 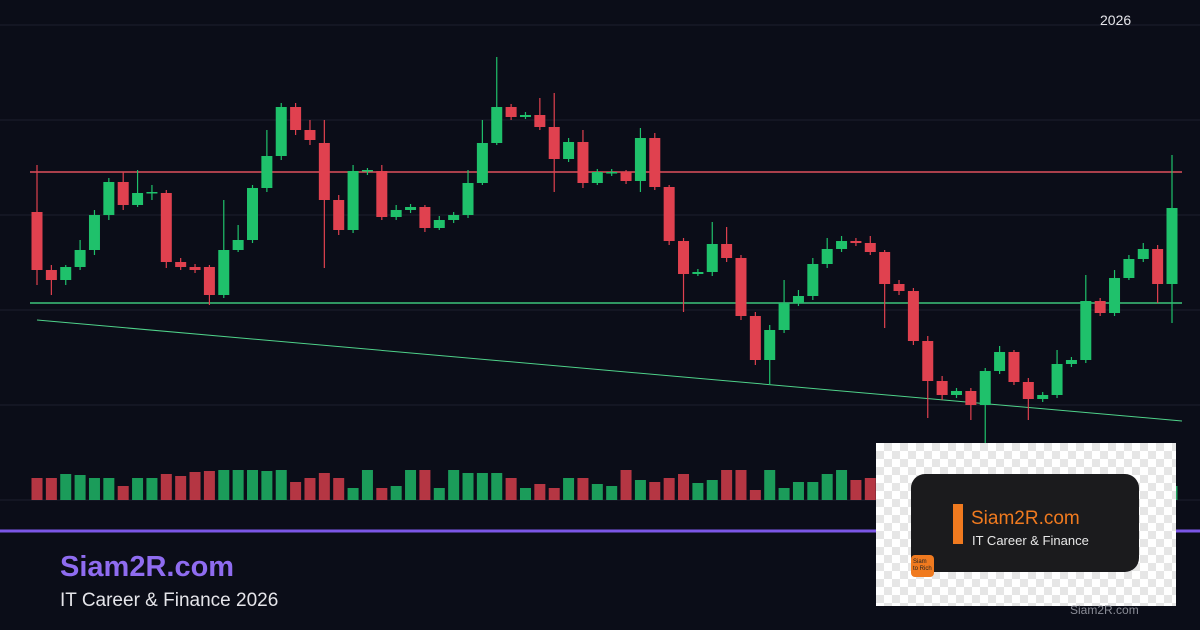 What do you see at coordinates (958, 524) in the screenshot?
I see `logo-bar` at bounding box center [958, 524].